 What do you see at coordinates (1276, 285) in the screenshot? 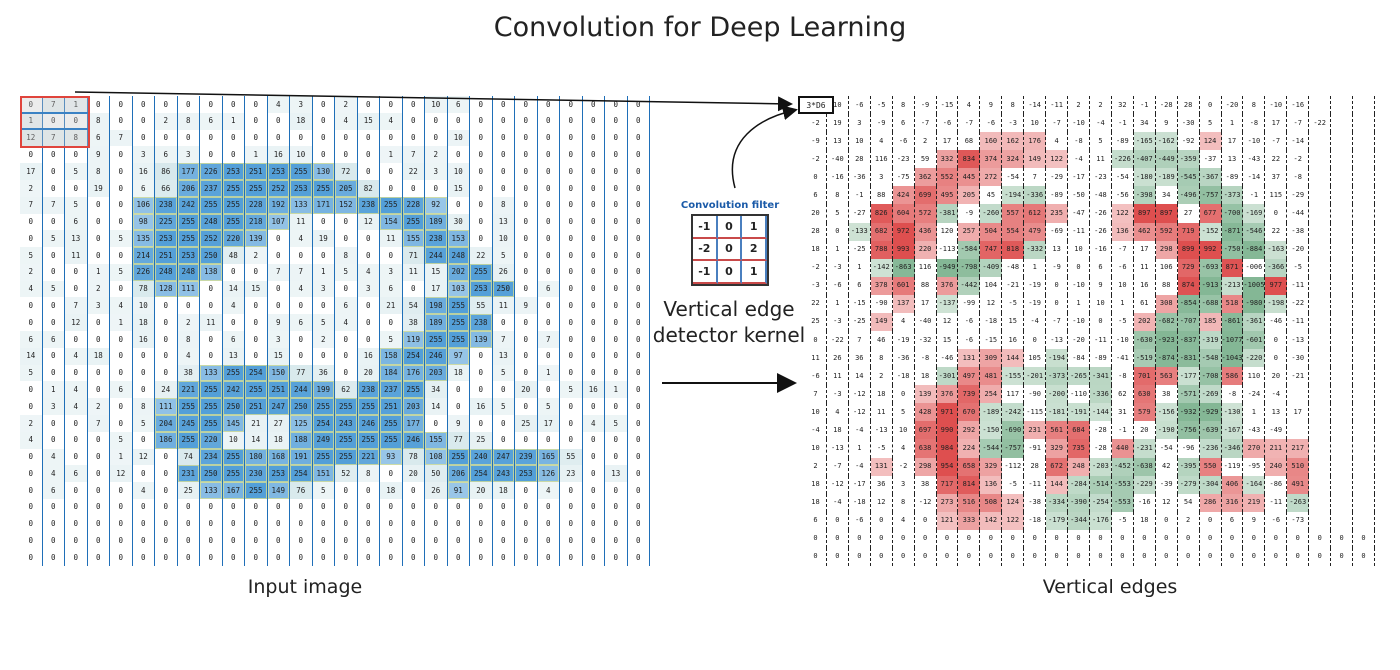
I see `output-value-cell: 977` at bounding box center [1276, 285].